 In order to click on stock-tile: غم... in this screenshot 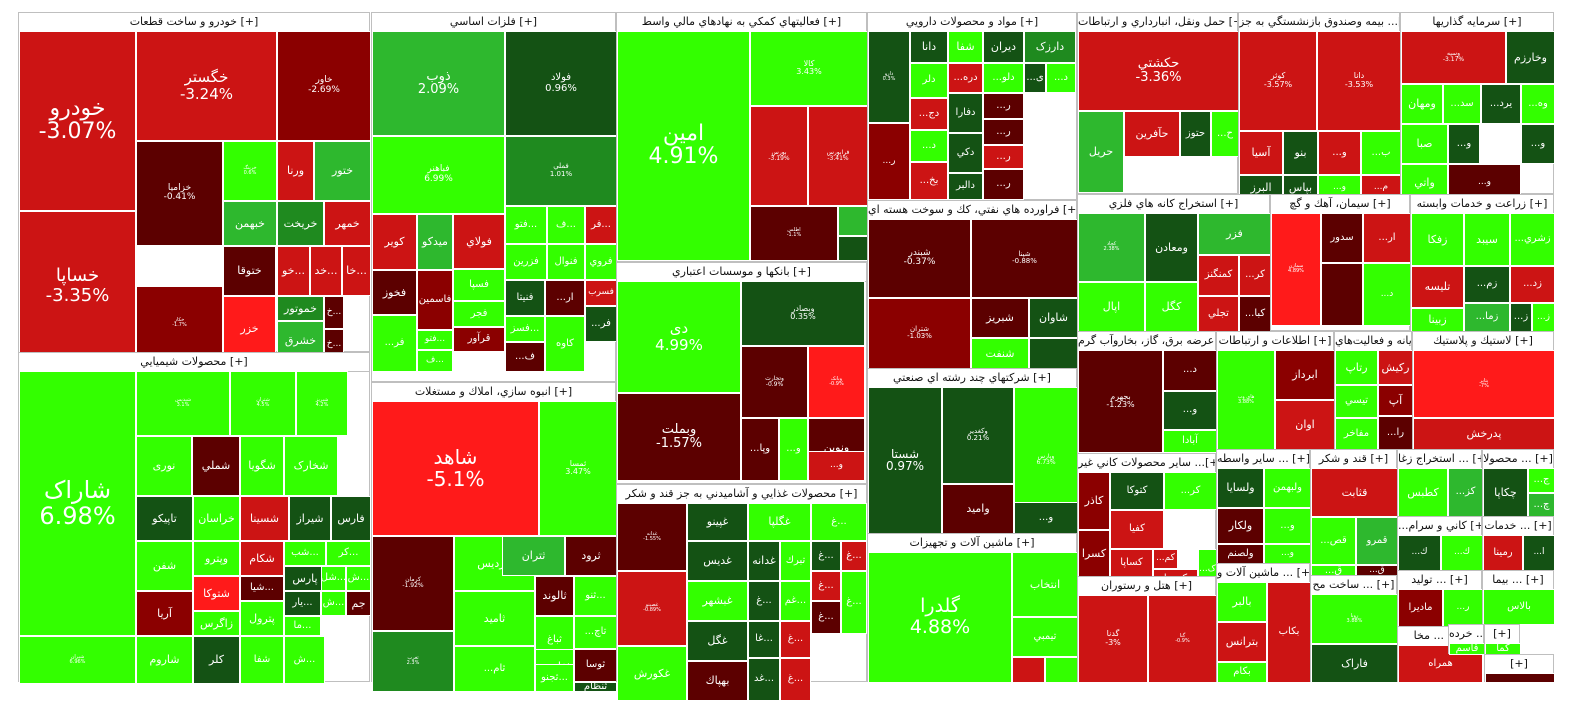, I will do `click(795, 601)`.